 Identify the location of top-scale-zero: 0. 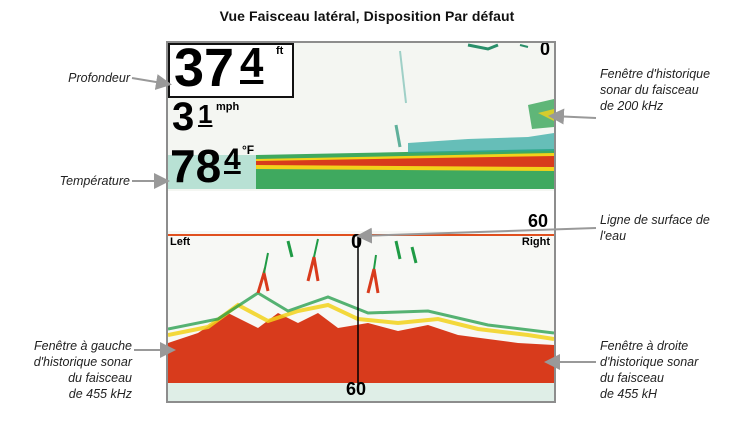
(544, 50).